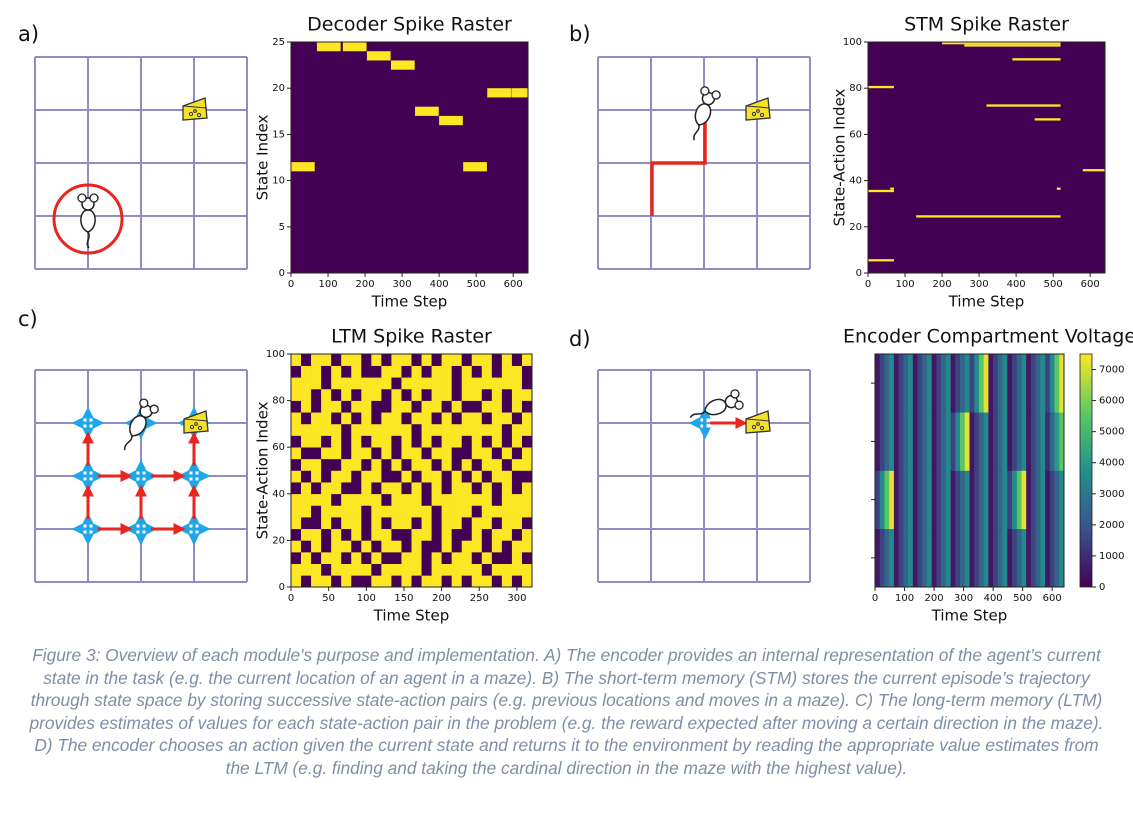 The height and width of the screenshot is (824, 1133). I want to click on colorbar-tick-label: 4000, so click(1111, 463).